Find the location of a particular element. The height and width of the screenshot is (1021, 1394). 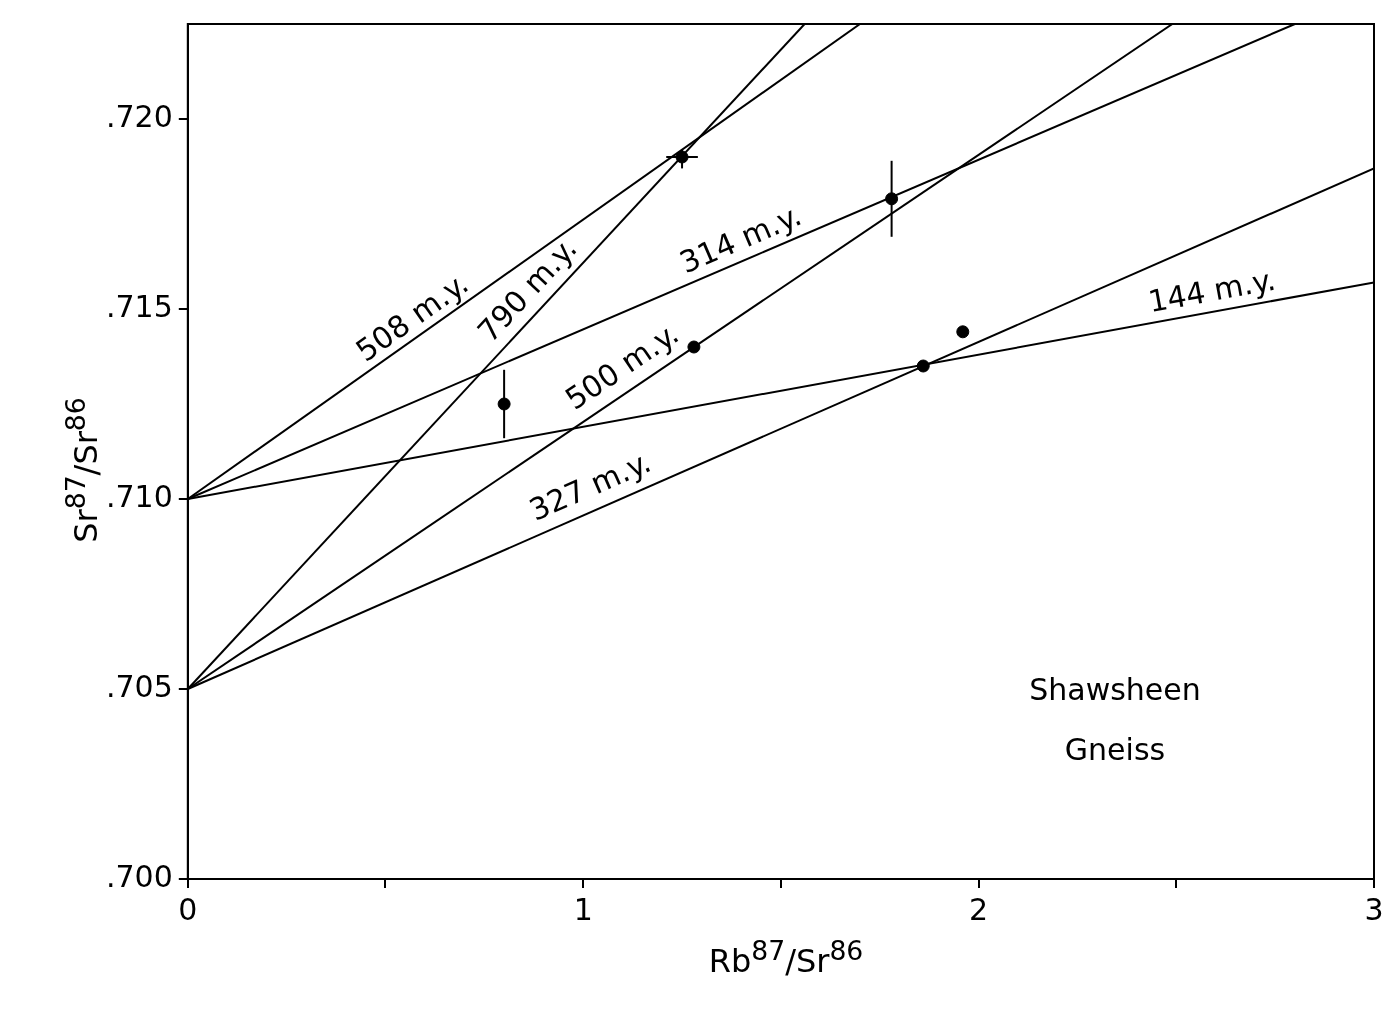

annotation: 327 m.y. is located at coordinates (589, 485).